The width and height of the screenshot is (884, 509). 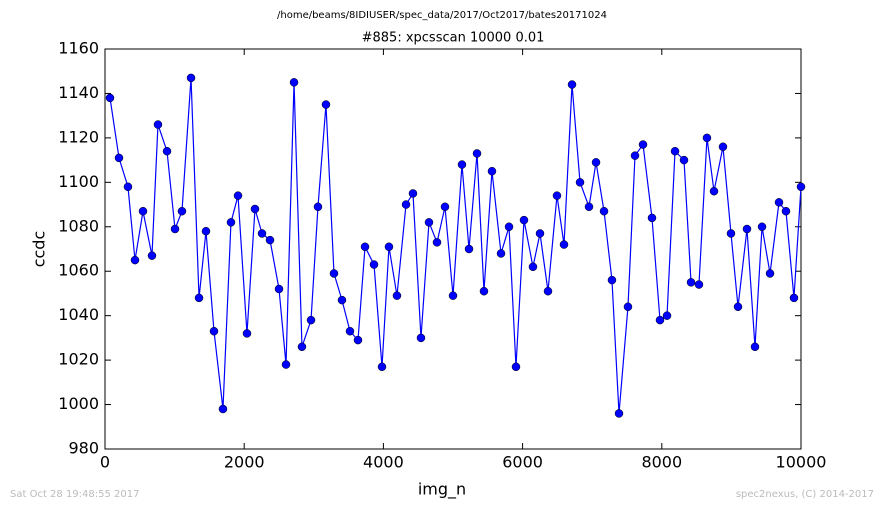 What do you see at coordinates (39, 249) in the screenshot?
I see `y-axis-label: ccdc` at bounding box center [39, 249].